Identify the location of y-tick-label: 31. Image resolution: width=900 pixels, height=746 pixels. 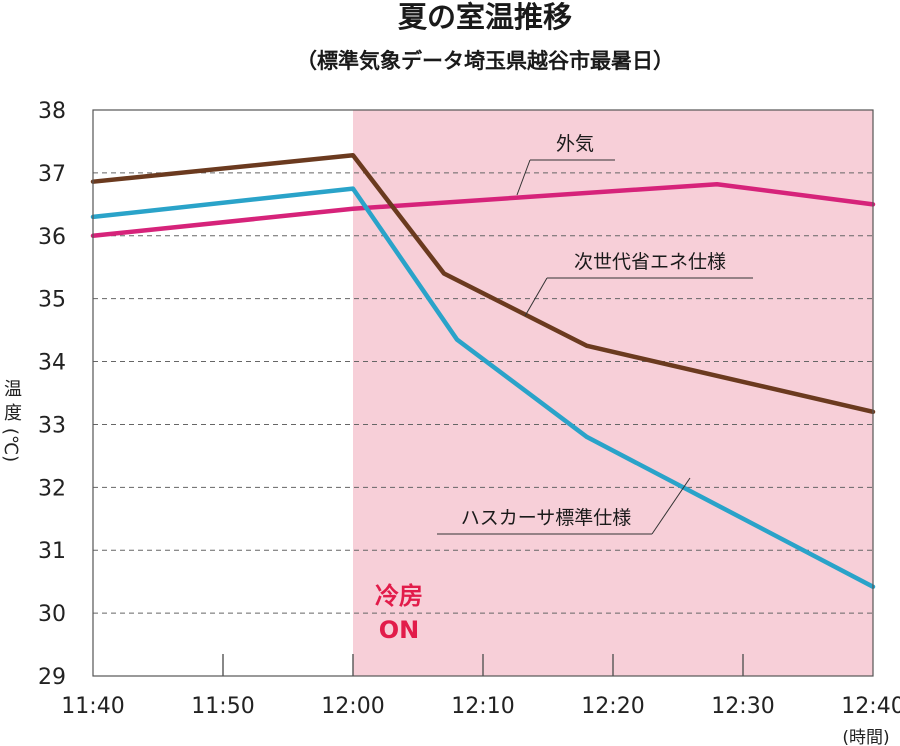
(52, 551).